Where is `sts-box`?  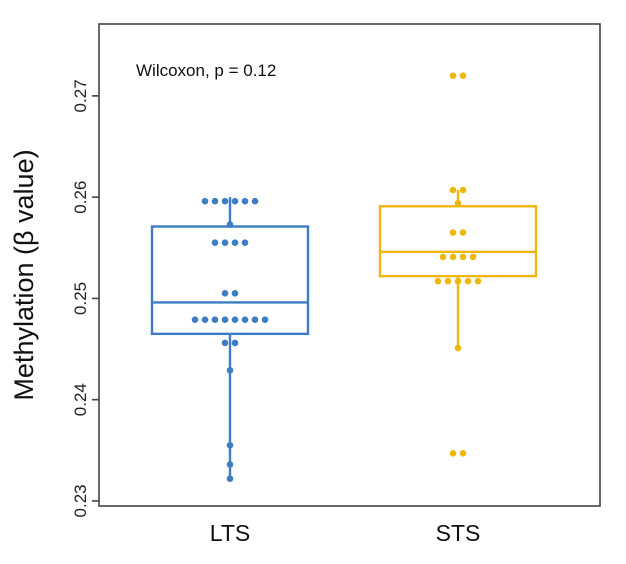
sts-box is located at coordinates (458, 241).